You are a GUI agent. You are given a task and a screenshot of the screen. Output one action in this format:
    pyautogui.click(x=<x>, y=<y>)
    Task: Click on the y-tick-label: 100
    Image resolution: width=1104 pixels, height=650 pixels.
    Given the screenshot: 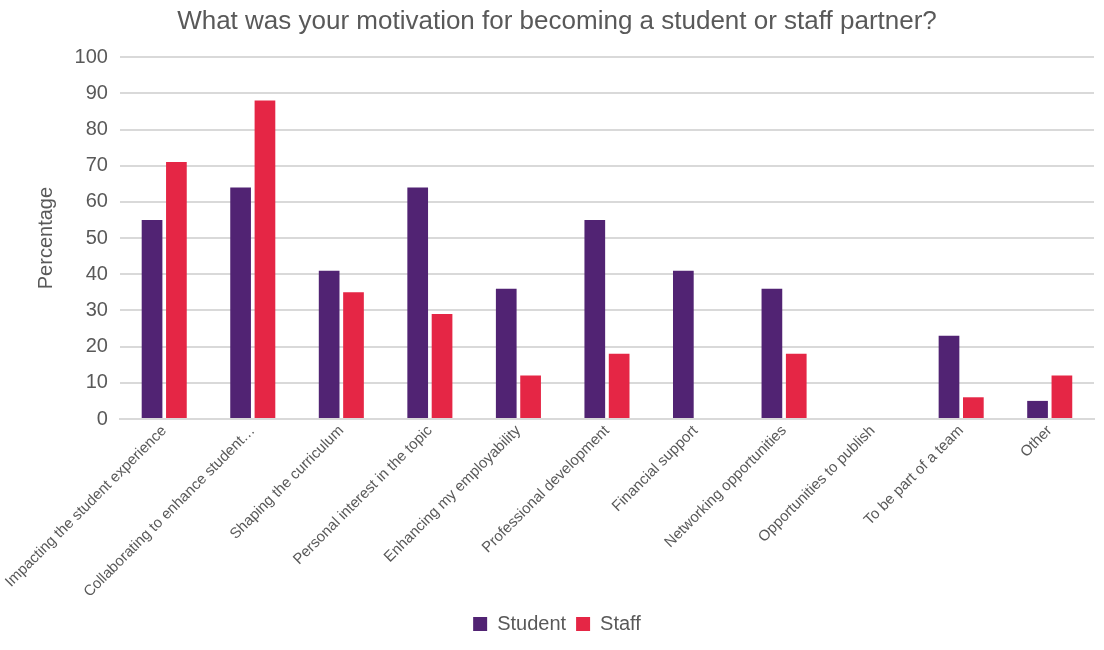 What is the action you would take?
    pyautogui.click(x=91, y=55)
    